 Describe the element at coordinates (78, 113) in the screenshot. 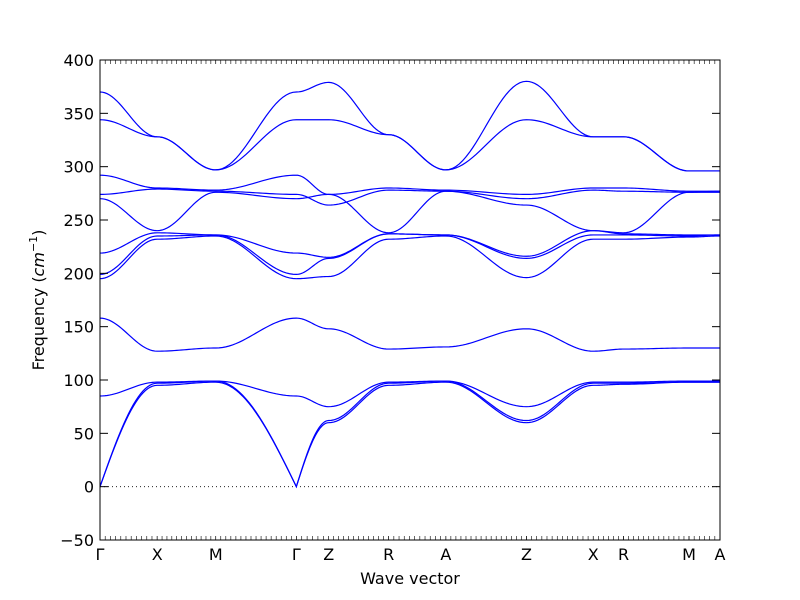

I see `y-tick-label: 350` at that location.